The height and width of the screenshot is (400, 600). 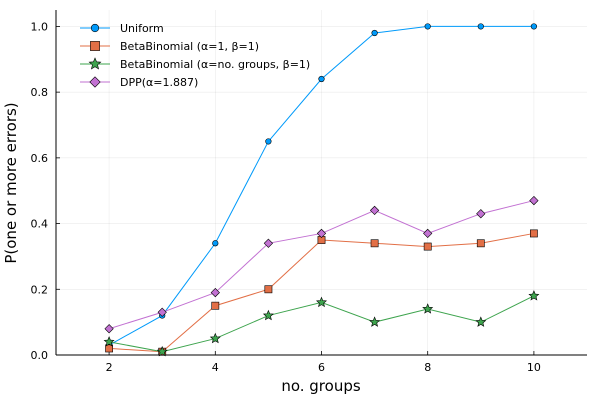 I want to click on y-tick-label: 0.8, so click(x=40, y=92).